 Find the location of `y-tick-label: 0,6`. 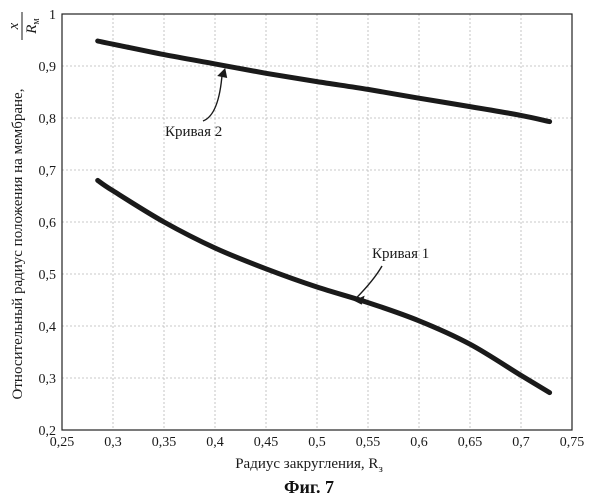

y-tick-label: 0,6 is located at coordinates (48, 223).